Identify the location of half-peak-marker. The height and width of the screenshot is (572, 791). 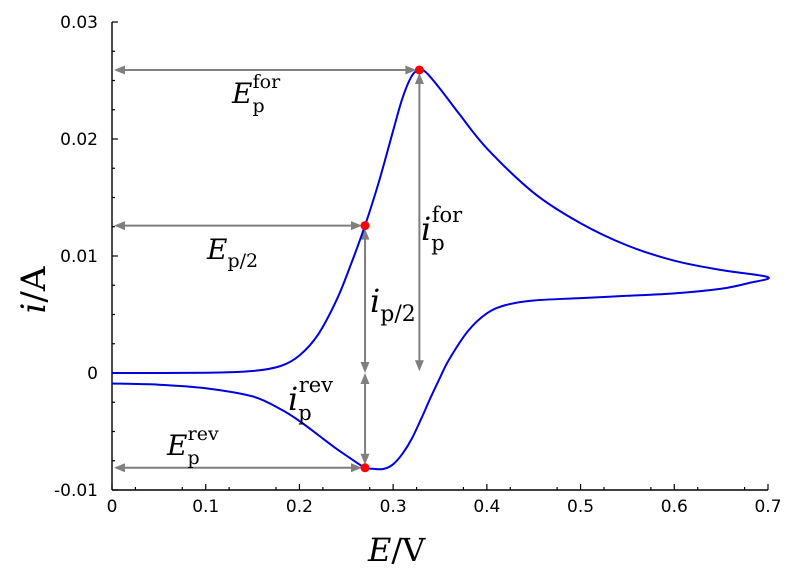
(365, 226).